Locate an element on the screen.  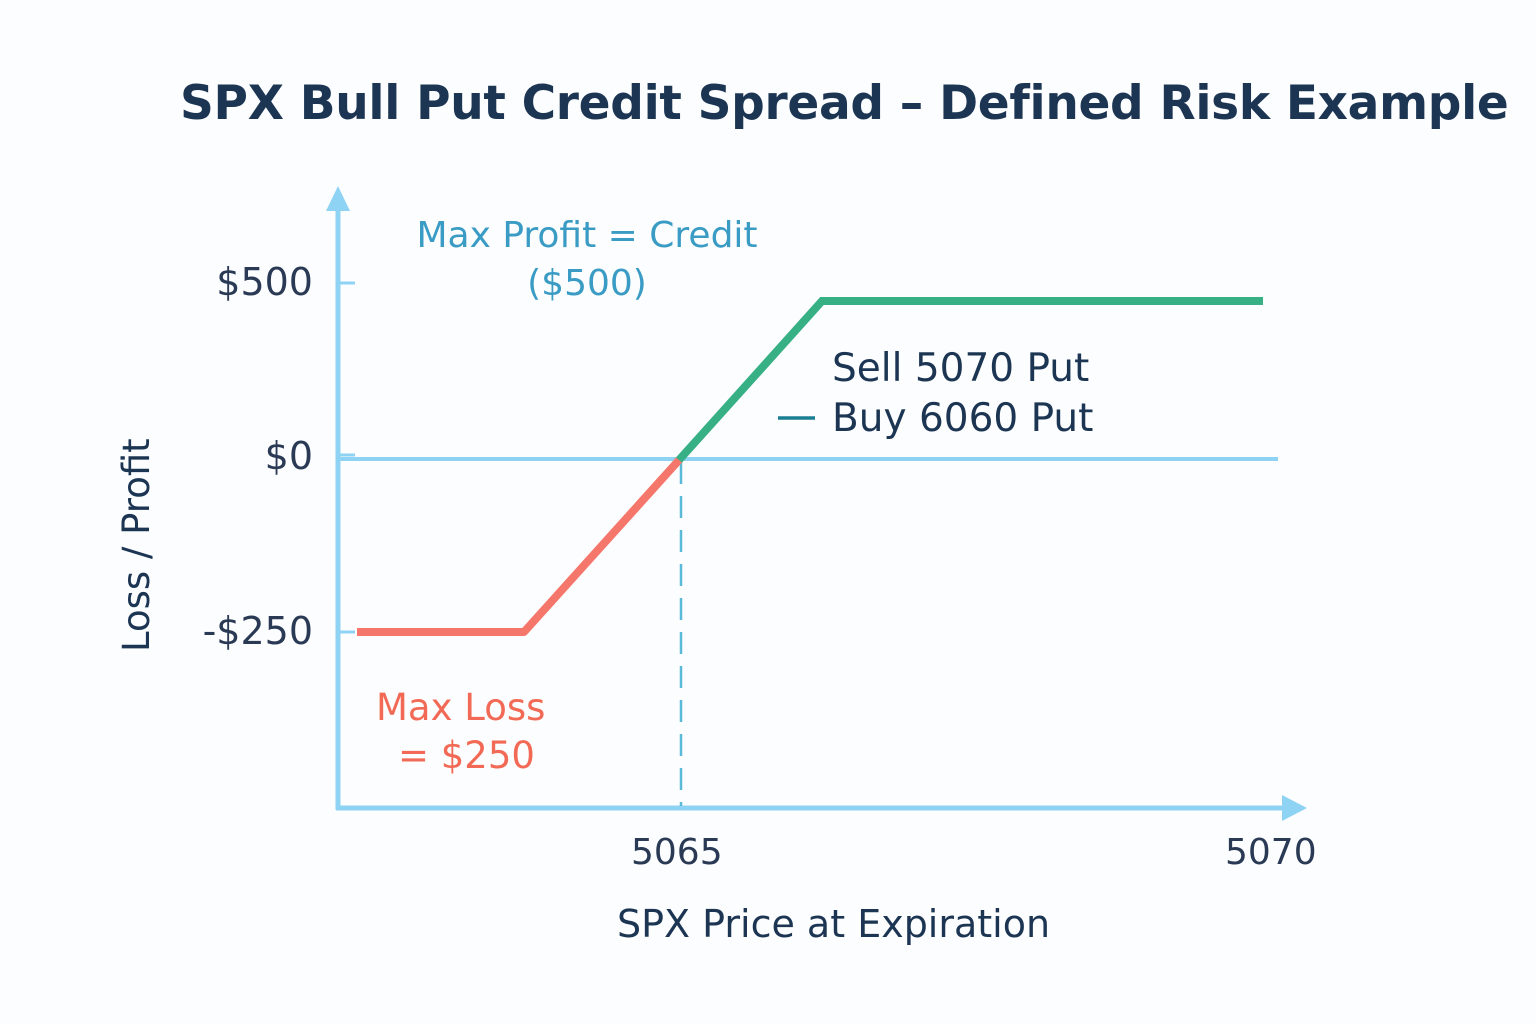
y-tick-label-500: $500 is located at coordinates (264, 282).